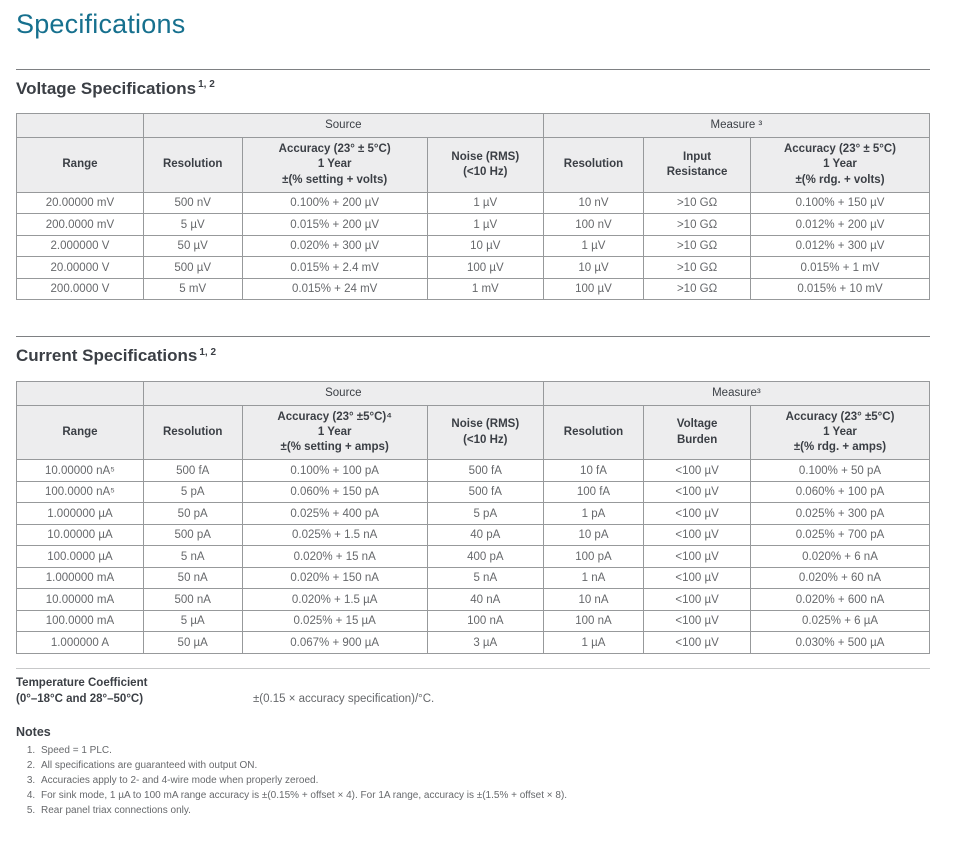 The width and height of the screenshot is (958, 855). Describe the element at coordinates (80, 621) in the screenshot. I see `table-cell: 100.0000 mA` at that location.